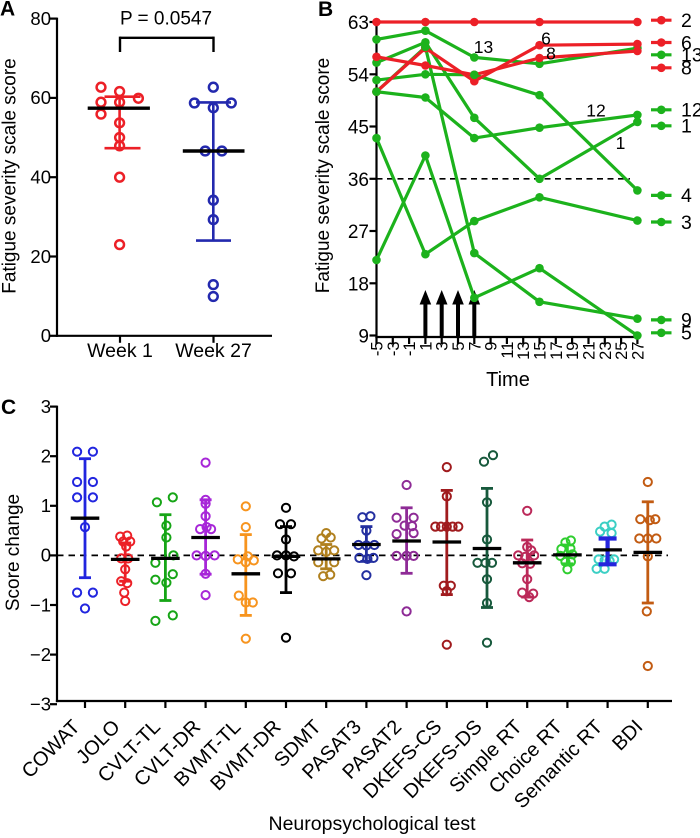 The height and width of the screenshot is (838, 700). I want to click on svg-text: 11, so click(508, 350).